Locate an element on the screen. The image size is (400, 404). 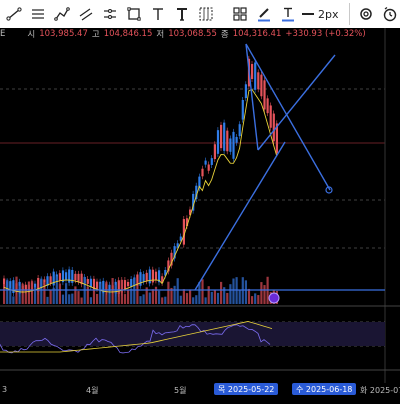
change-value: +330.93 (+0.32%) is located at coordinates (325, 34).